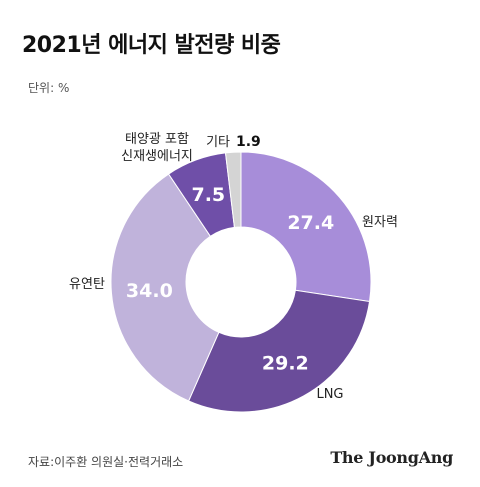 Image resolution: width=480 pixels, height=487 pixels. Describe the element at coordinates (329, 394) in the screenshot. I see `slice-category-label-1: LNG` at that location.